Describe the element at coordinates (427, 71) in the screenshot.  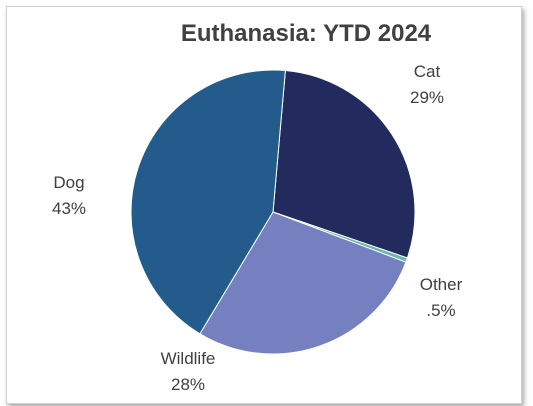
I see `slice-label-name-cat: Cat` at that location.